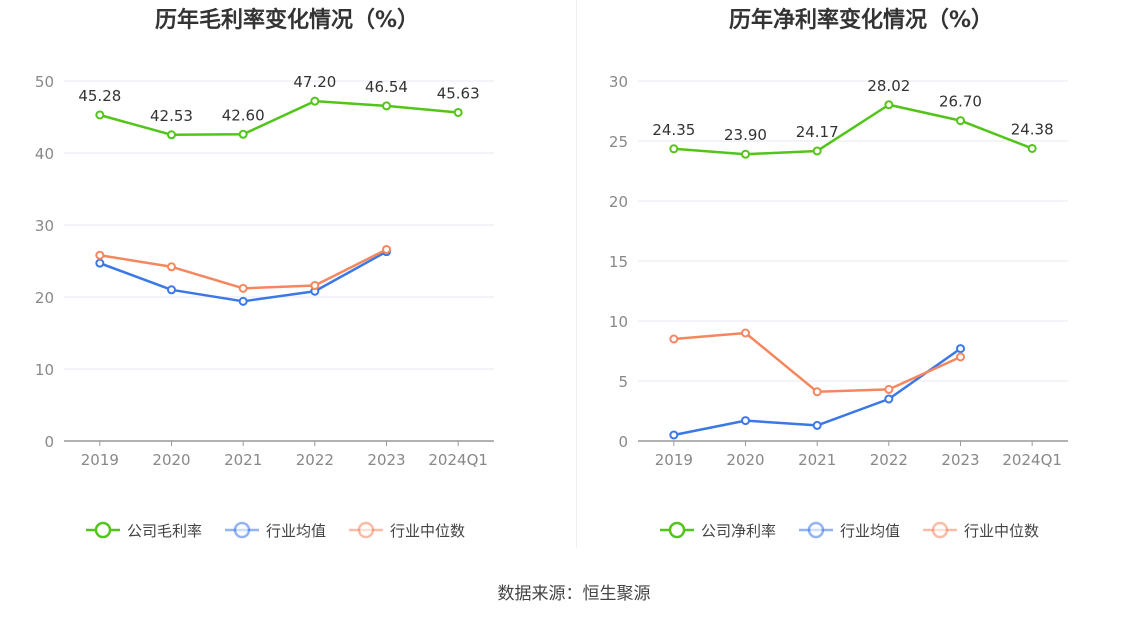 Image resolution: width=1148 pixels, height=619 pixels. I want to click on chart-title: 历年净利率变化情况（%）, so click(861, 20).